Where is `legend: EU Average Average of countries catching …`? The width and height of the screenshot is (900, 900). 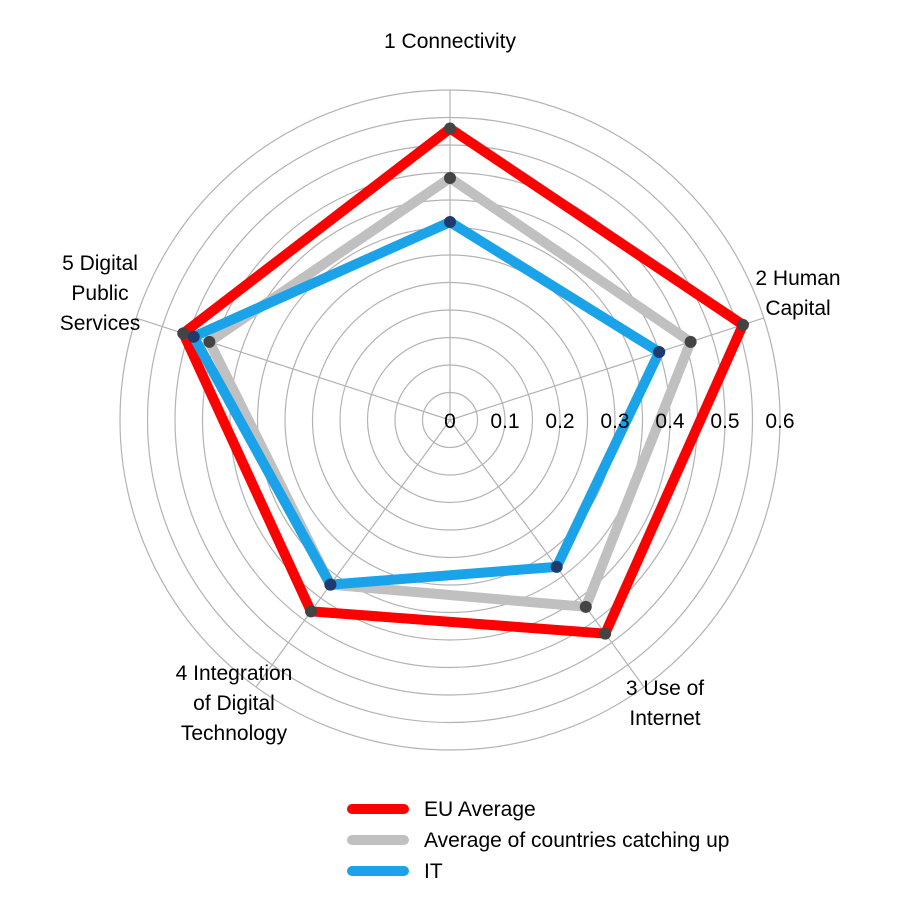
legend: EU Average Average of countries catching … is located at coordinates (538, 840).